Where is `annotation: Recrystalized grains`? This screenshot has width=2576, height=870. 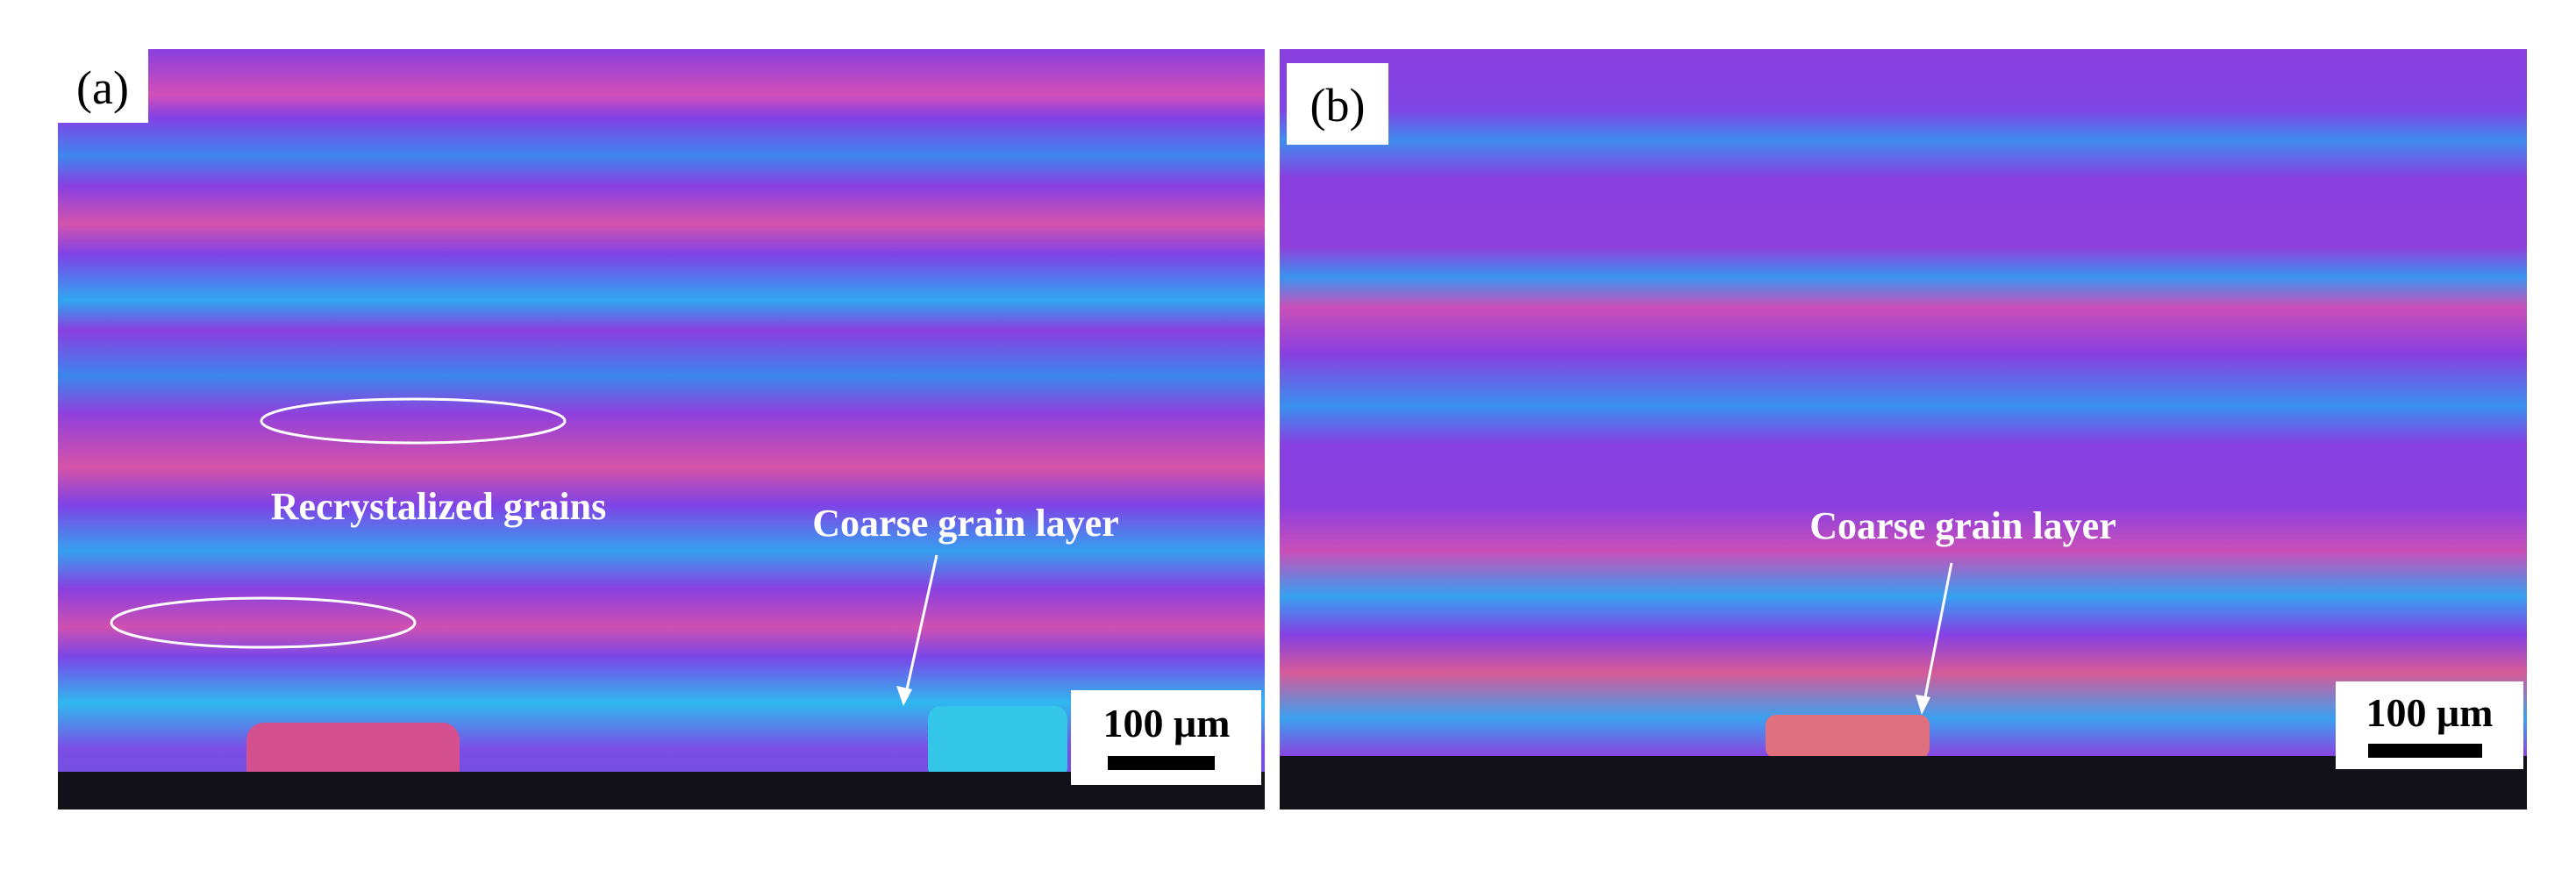 annotation: Recrystalized grains is located at coordinates (439, 506).